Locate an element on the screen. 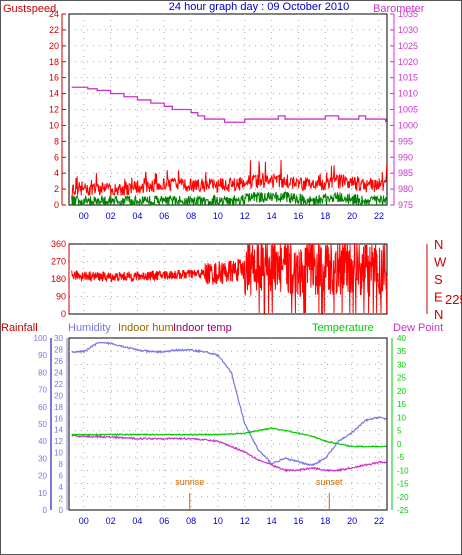 The height and width of the screenshot is (555, 462). rainfall-label: Rainfall is located at coordinates (19, 328).